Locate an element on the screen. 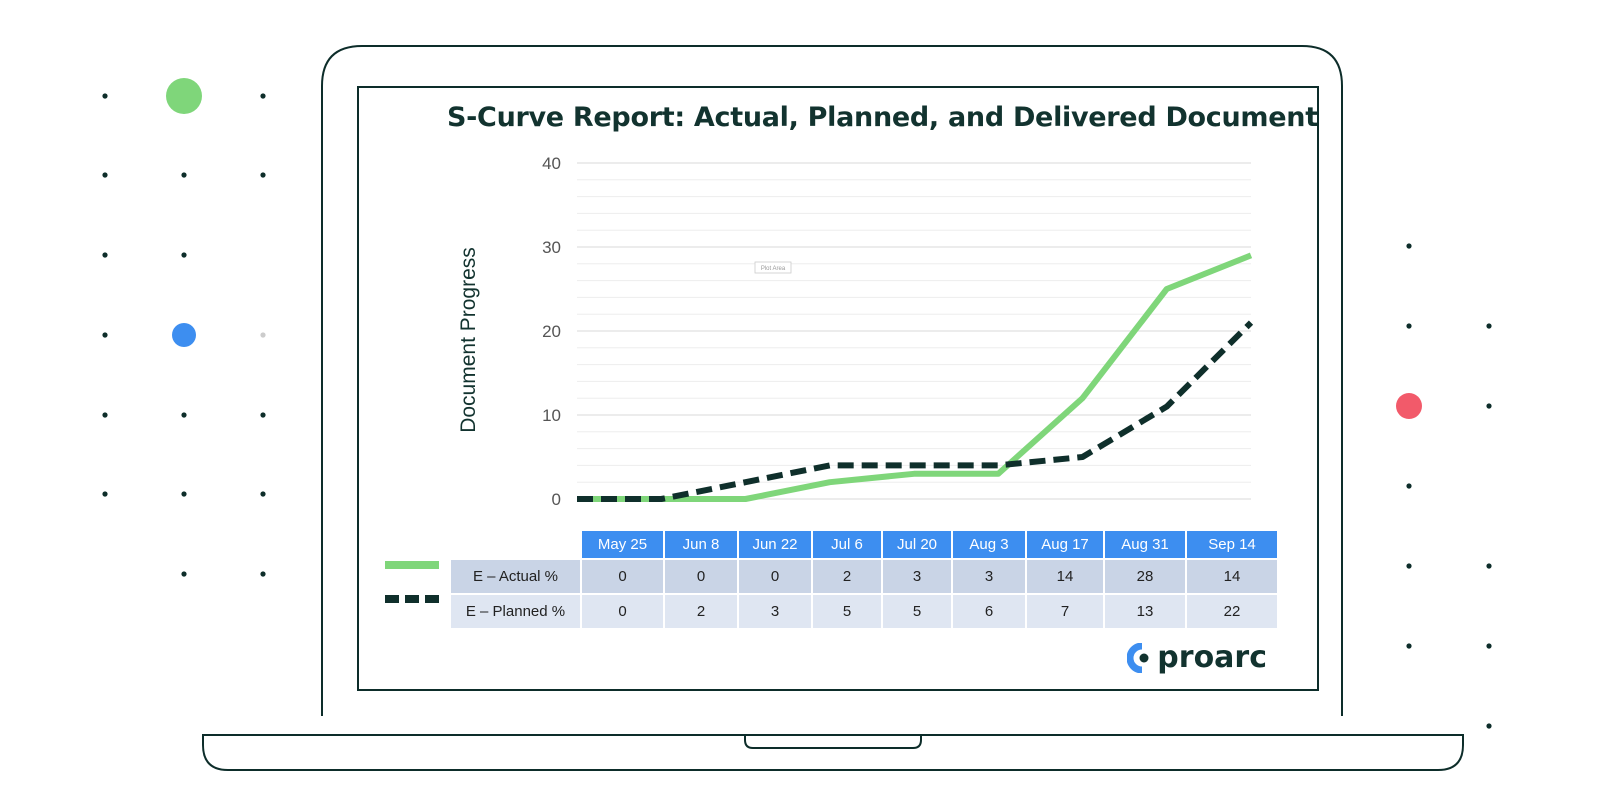 This screenshot has height=808, width=1600. legend-key-actual is located at coordinates (412, 565).